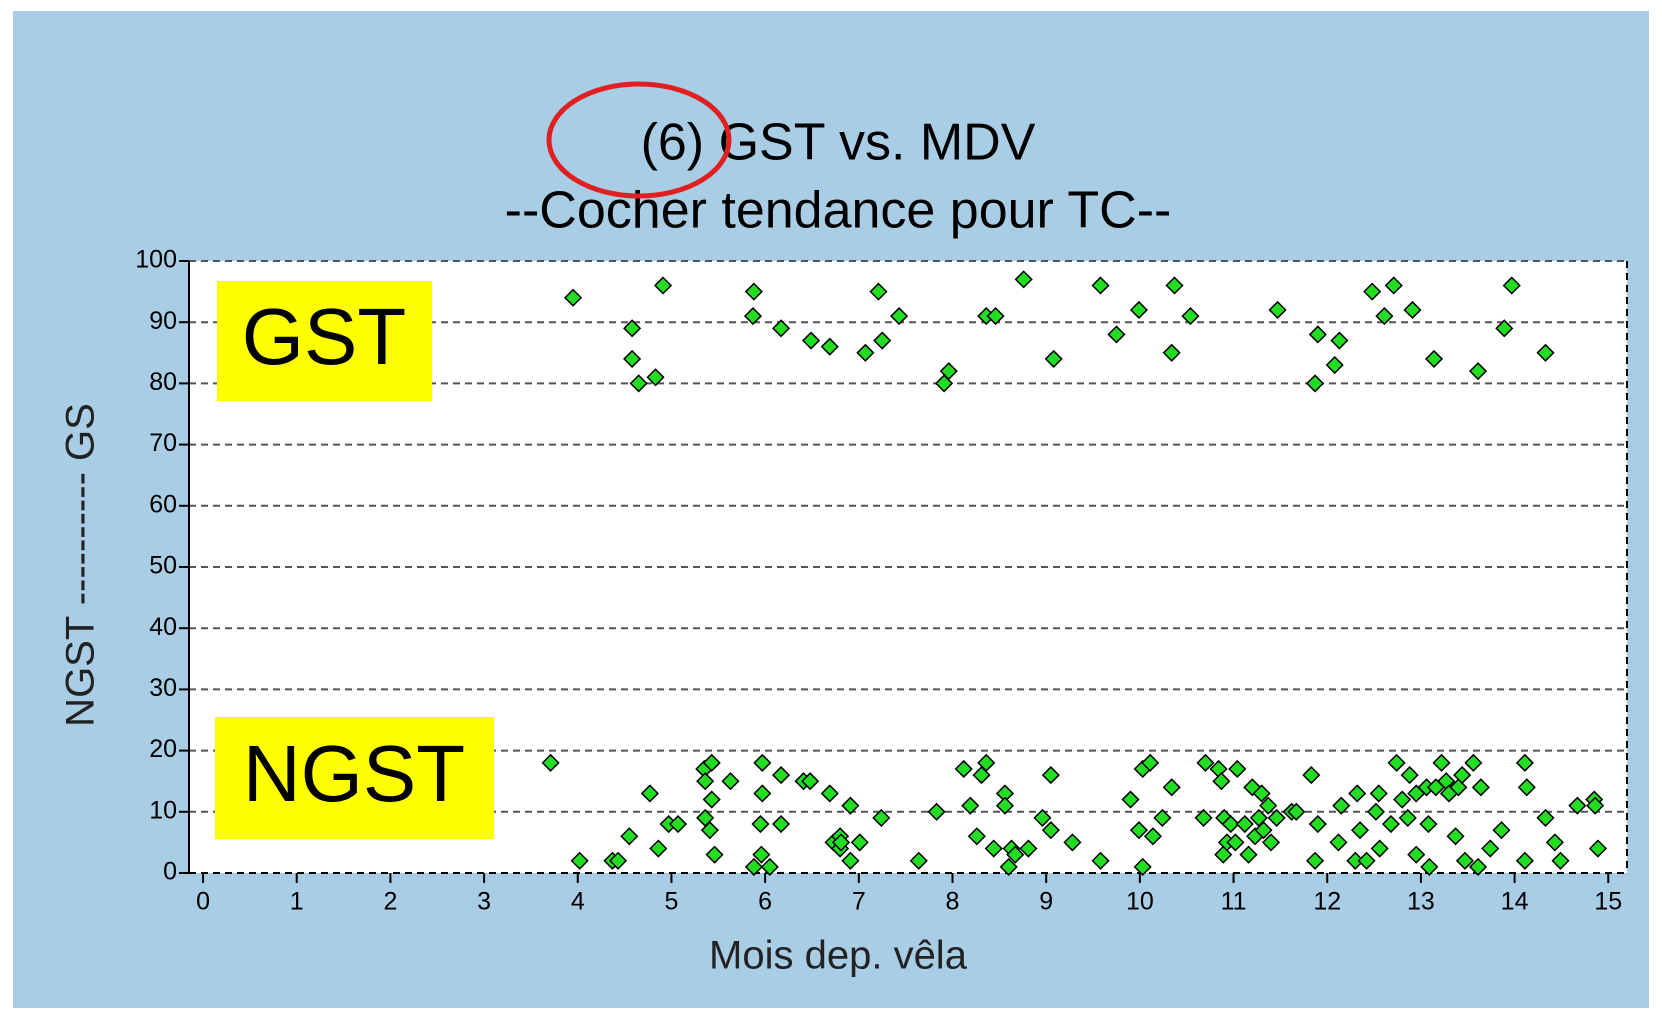  Describe the element at coordinates (838, 956) in the screenshot. I see `x-axis-label: Mois dep. vêla` at that location.